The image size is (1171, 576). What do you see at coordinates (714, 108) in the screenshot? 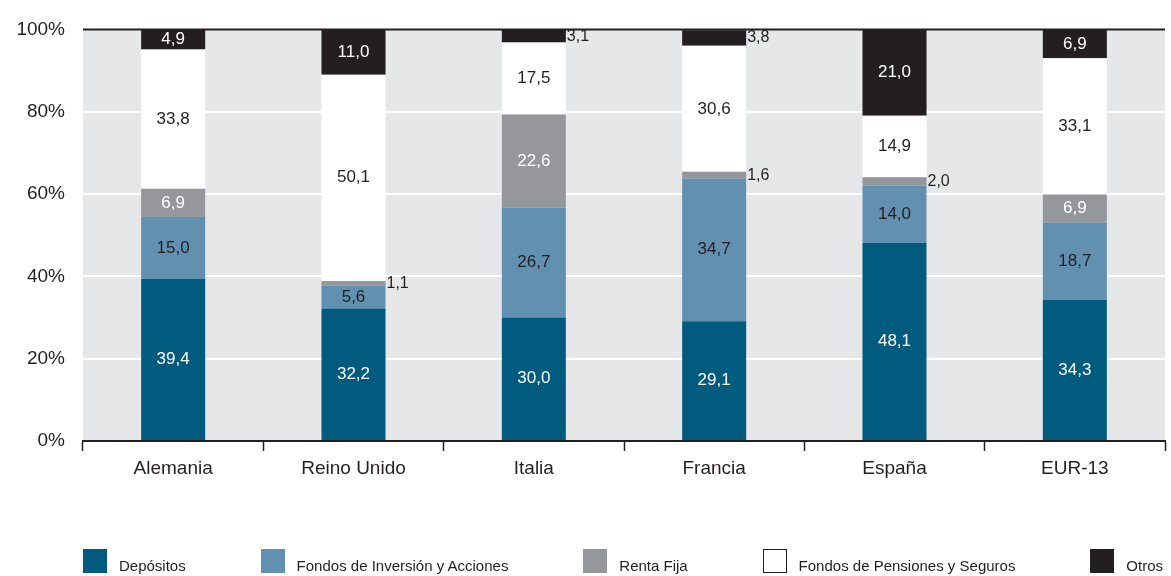
I see `data-label: 30,6` at bounding box center [714, 108].